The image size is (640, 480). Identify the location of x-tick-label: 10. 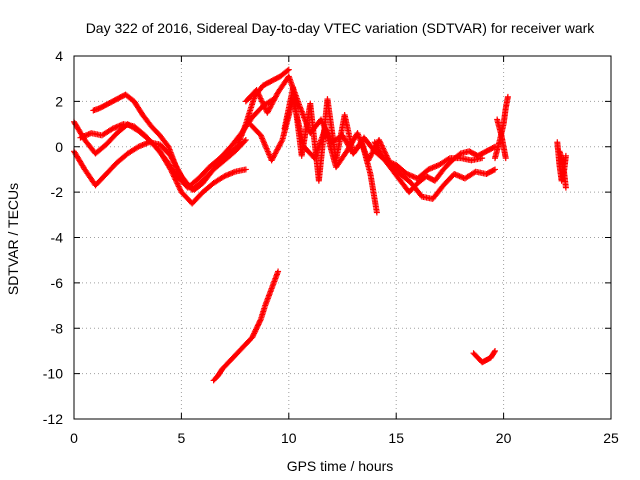
(289, 438).